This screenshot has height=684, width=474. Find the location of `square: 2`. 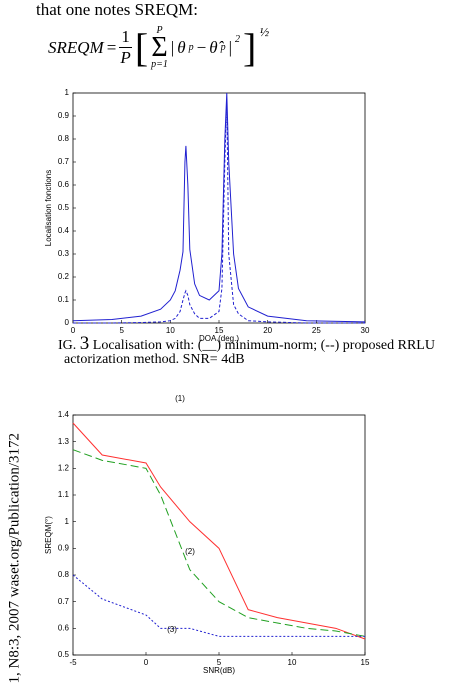

square: 2 is located at coordinates (238, 39).